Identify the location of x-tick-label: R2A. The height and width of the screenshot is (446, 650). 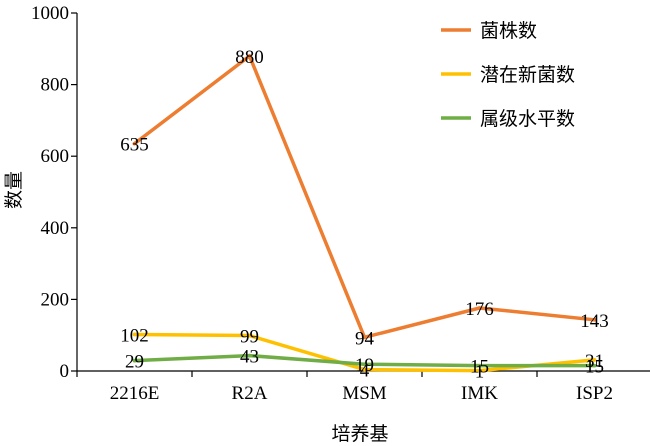
(250, 393).